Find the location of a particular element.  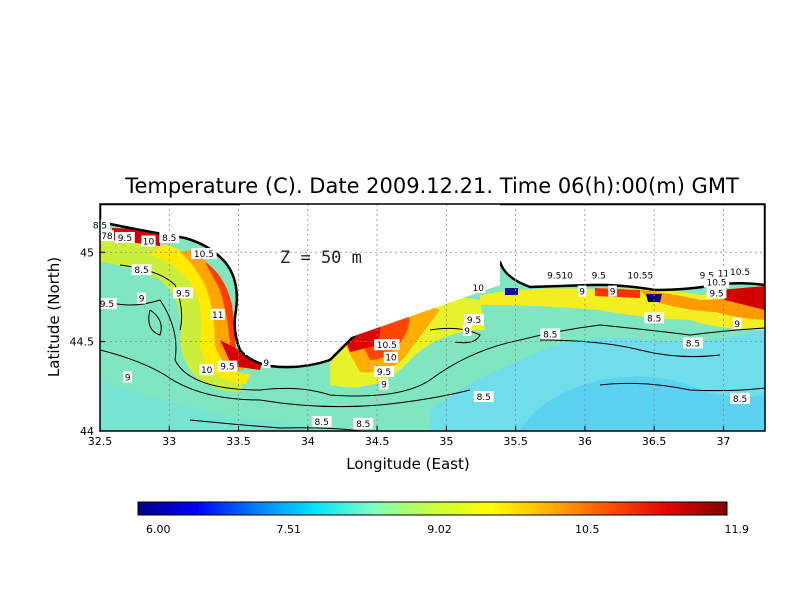

contour-label: 78 is located at coordinates (107, 237).